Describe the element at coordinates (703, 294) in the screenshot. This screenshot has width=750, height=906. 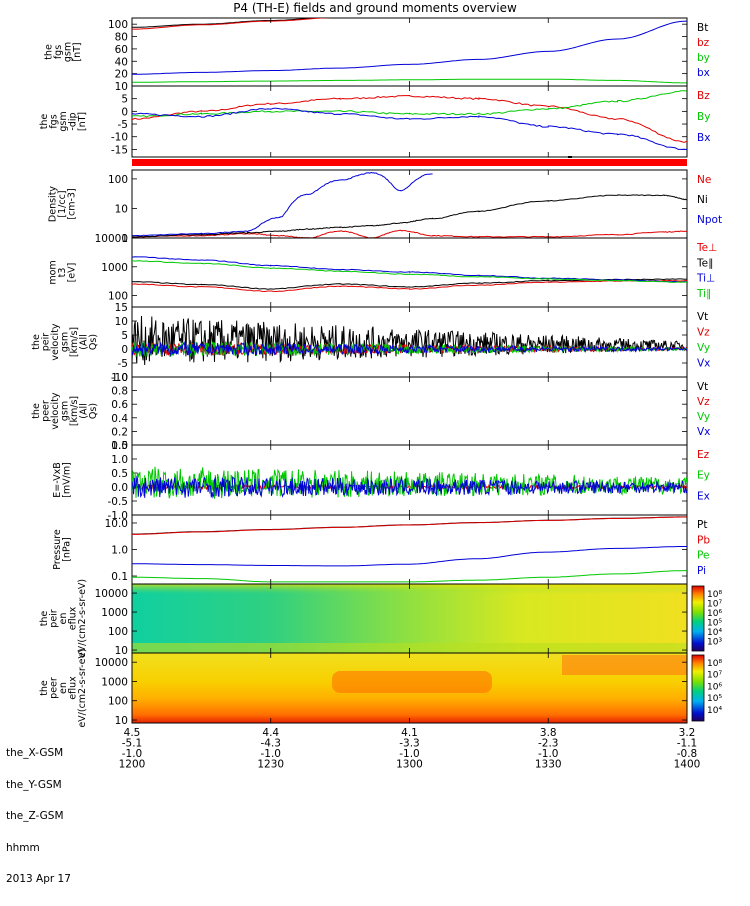
I see `legend-label: Ti∥` at that location.